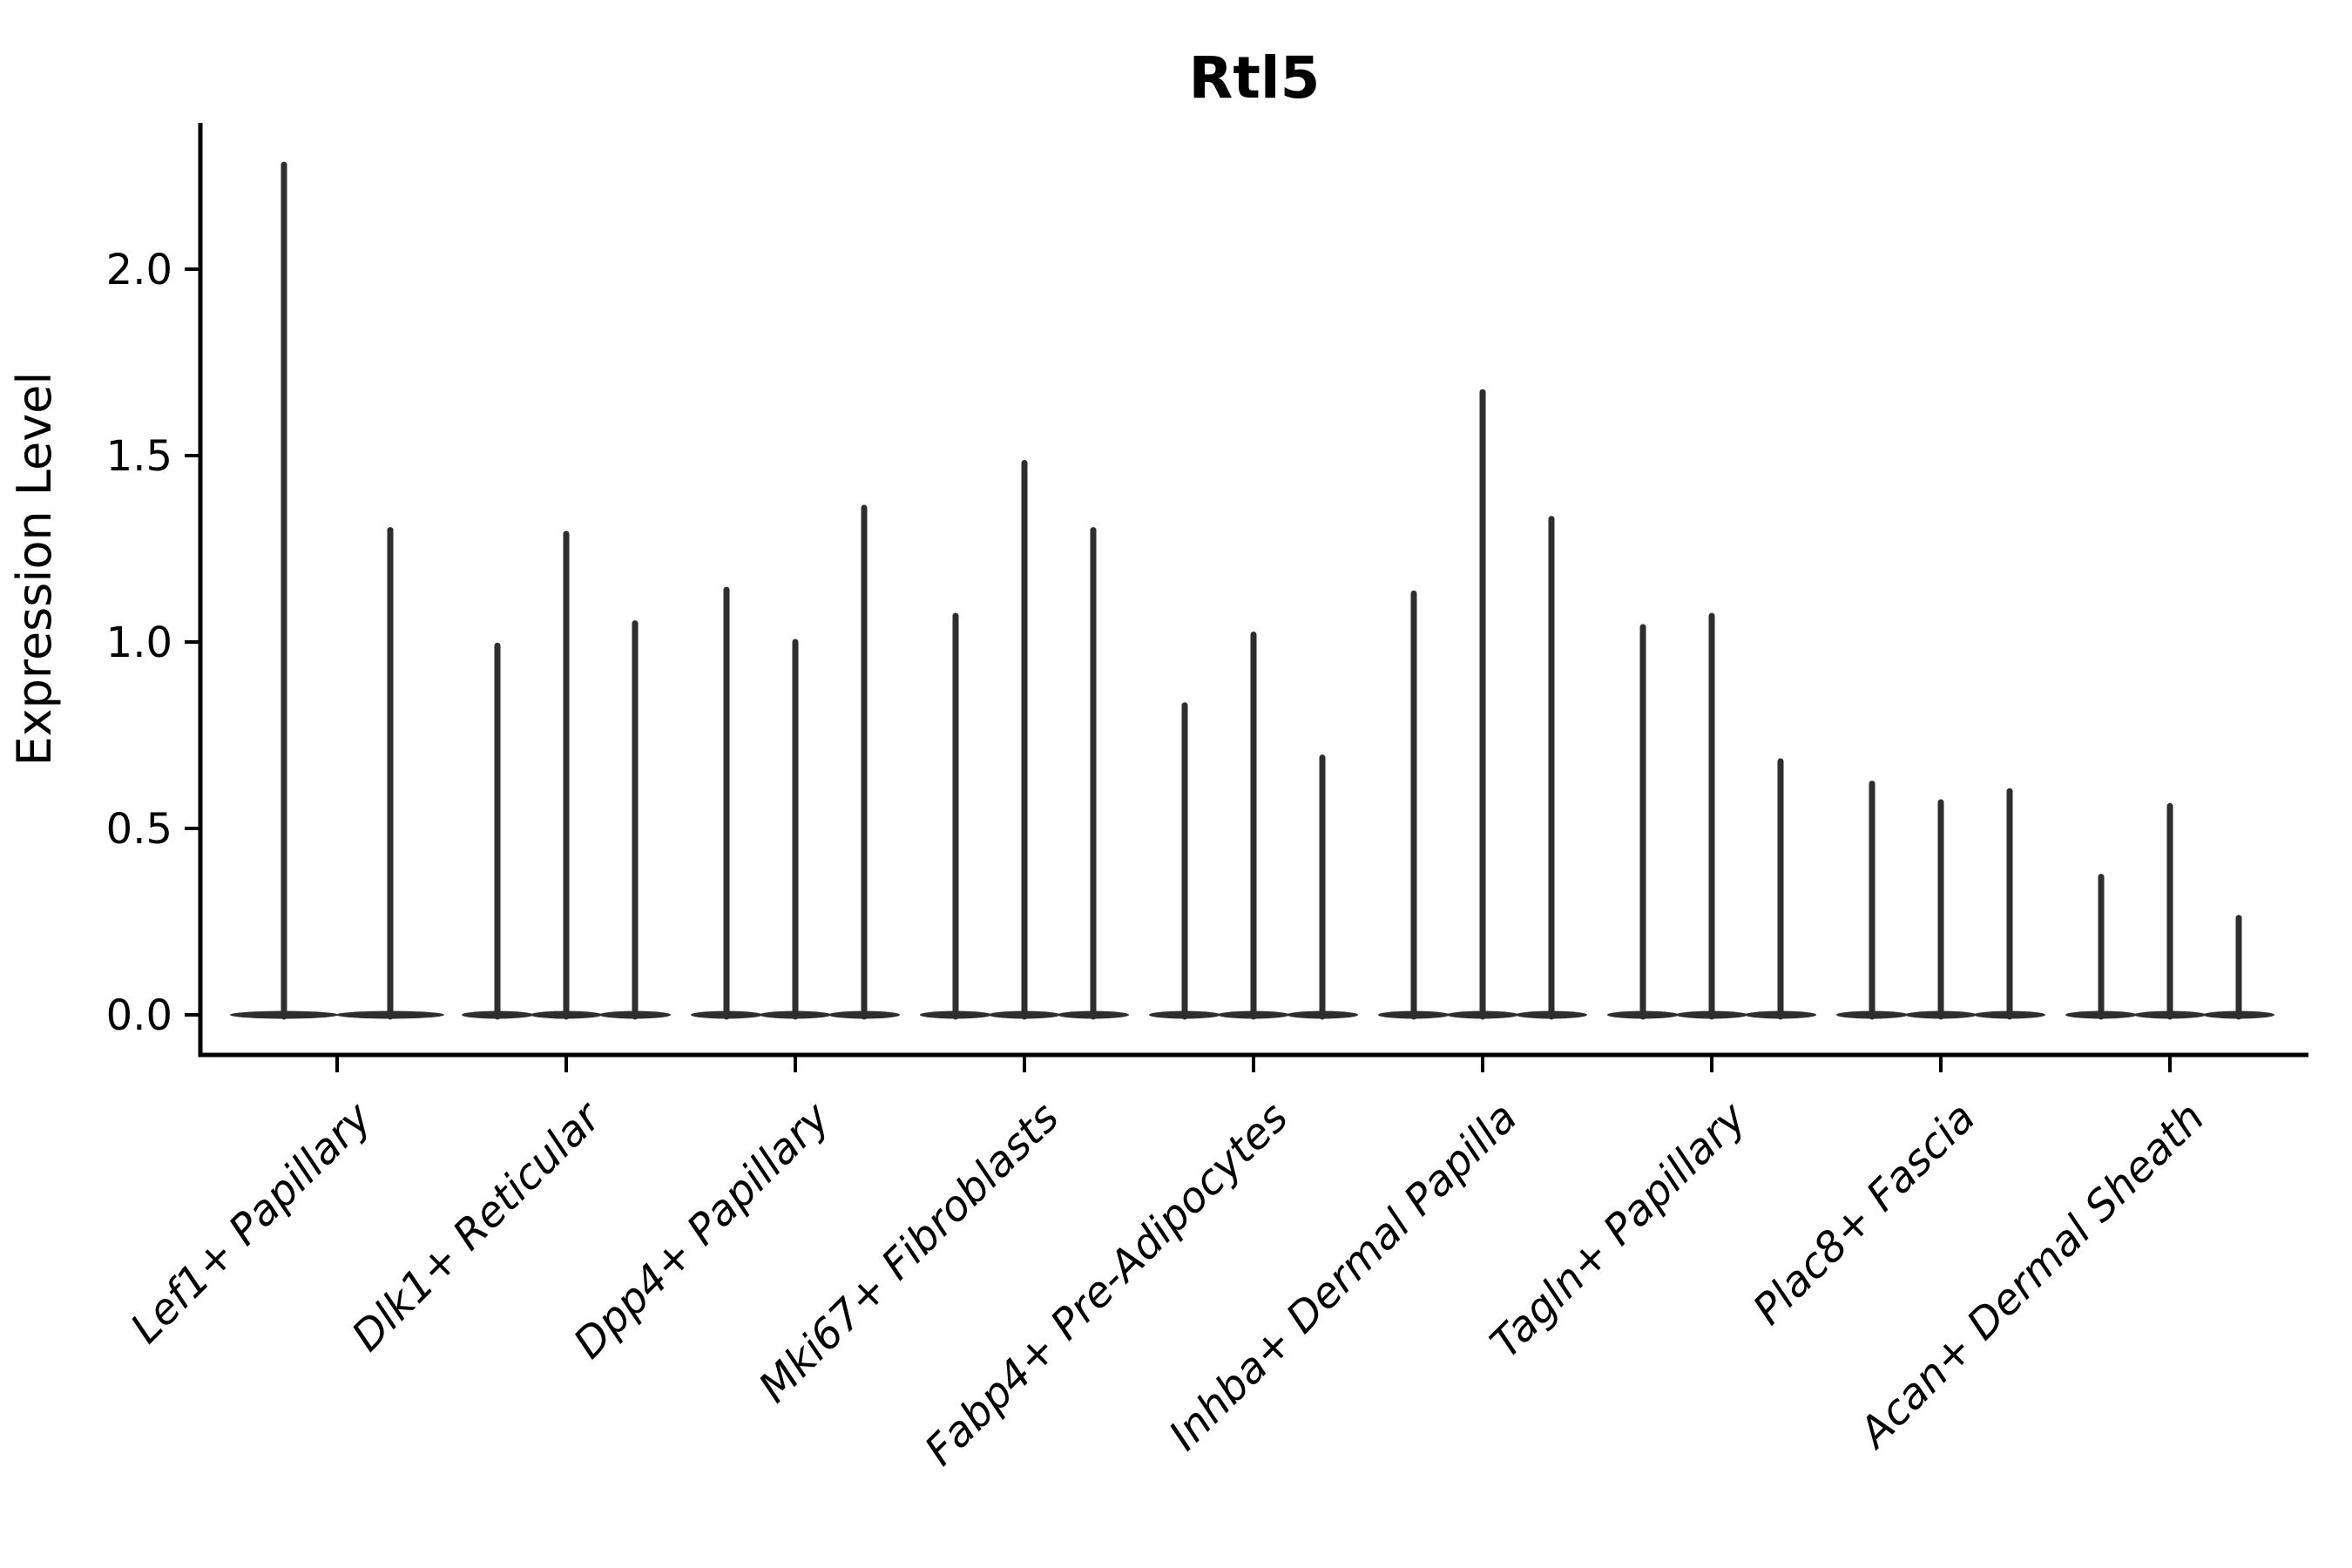  Describe the element at coordinates (139, 456) in the screenshot. I see `y-tick-label: 1.5` at that location.